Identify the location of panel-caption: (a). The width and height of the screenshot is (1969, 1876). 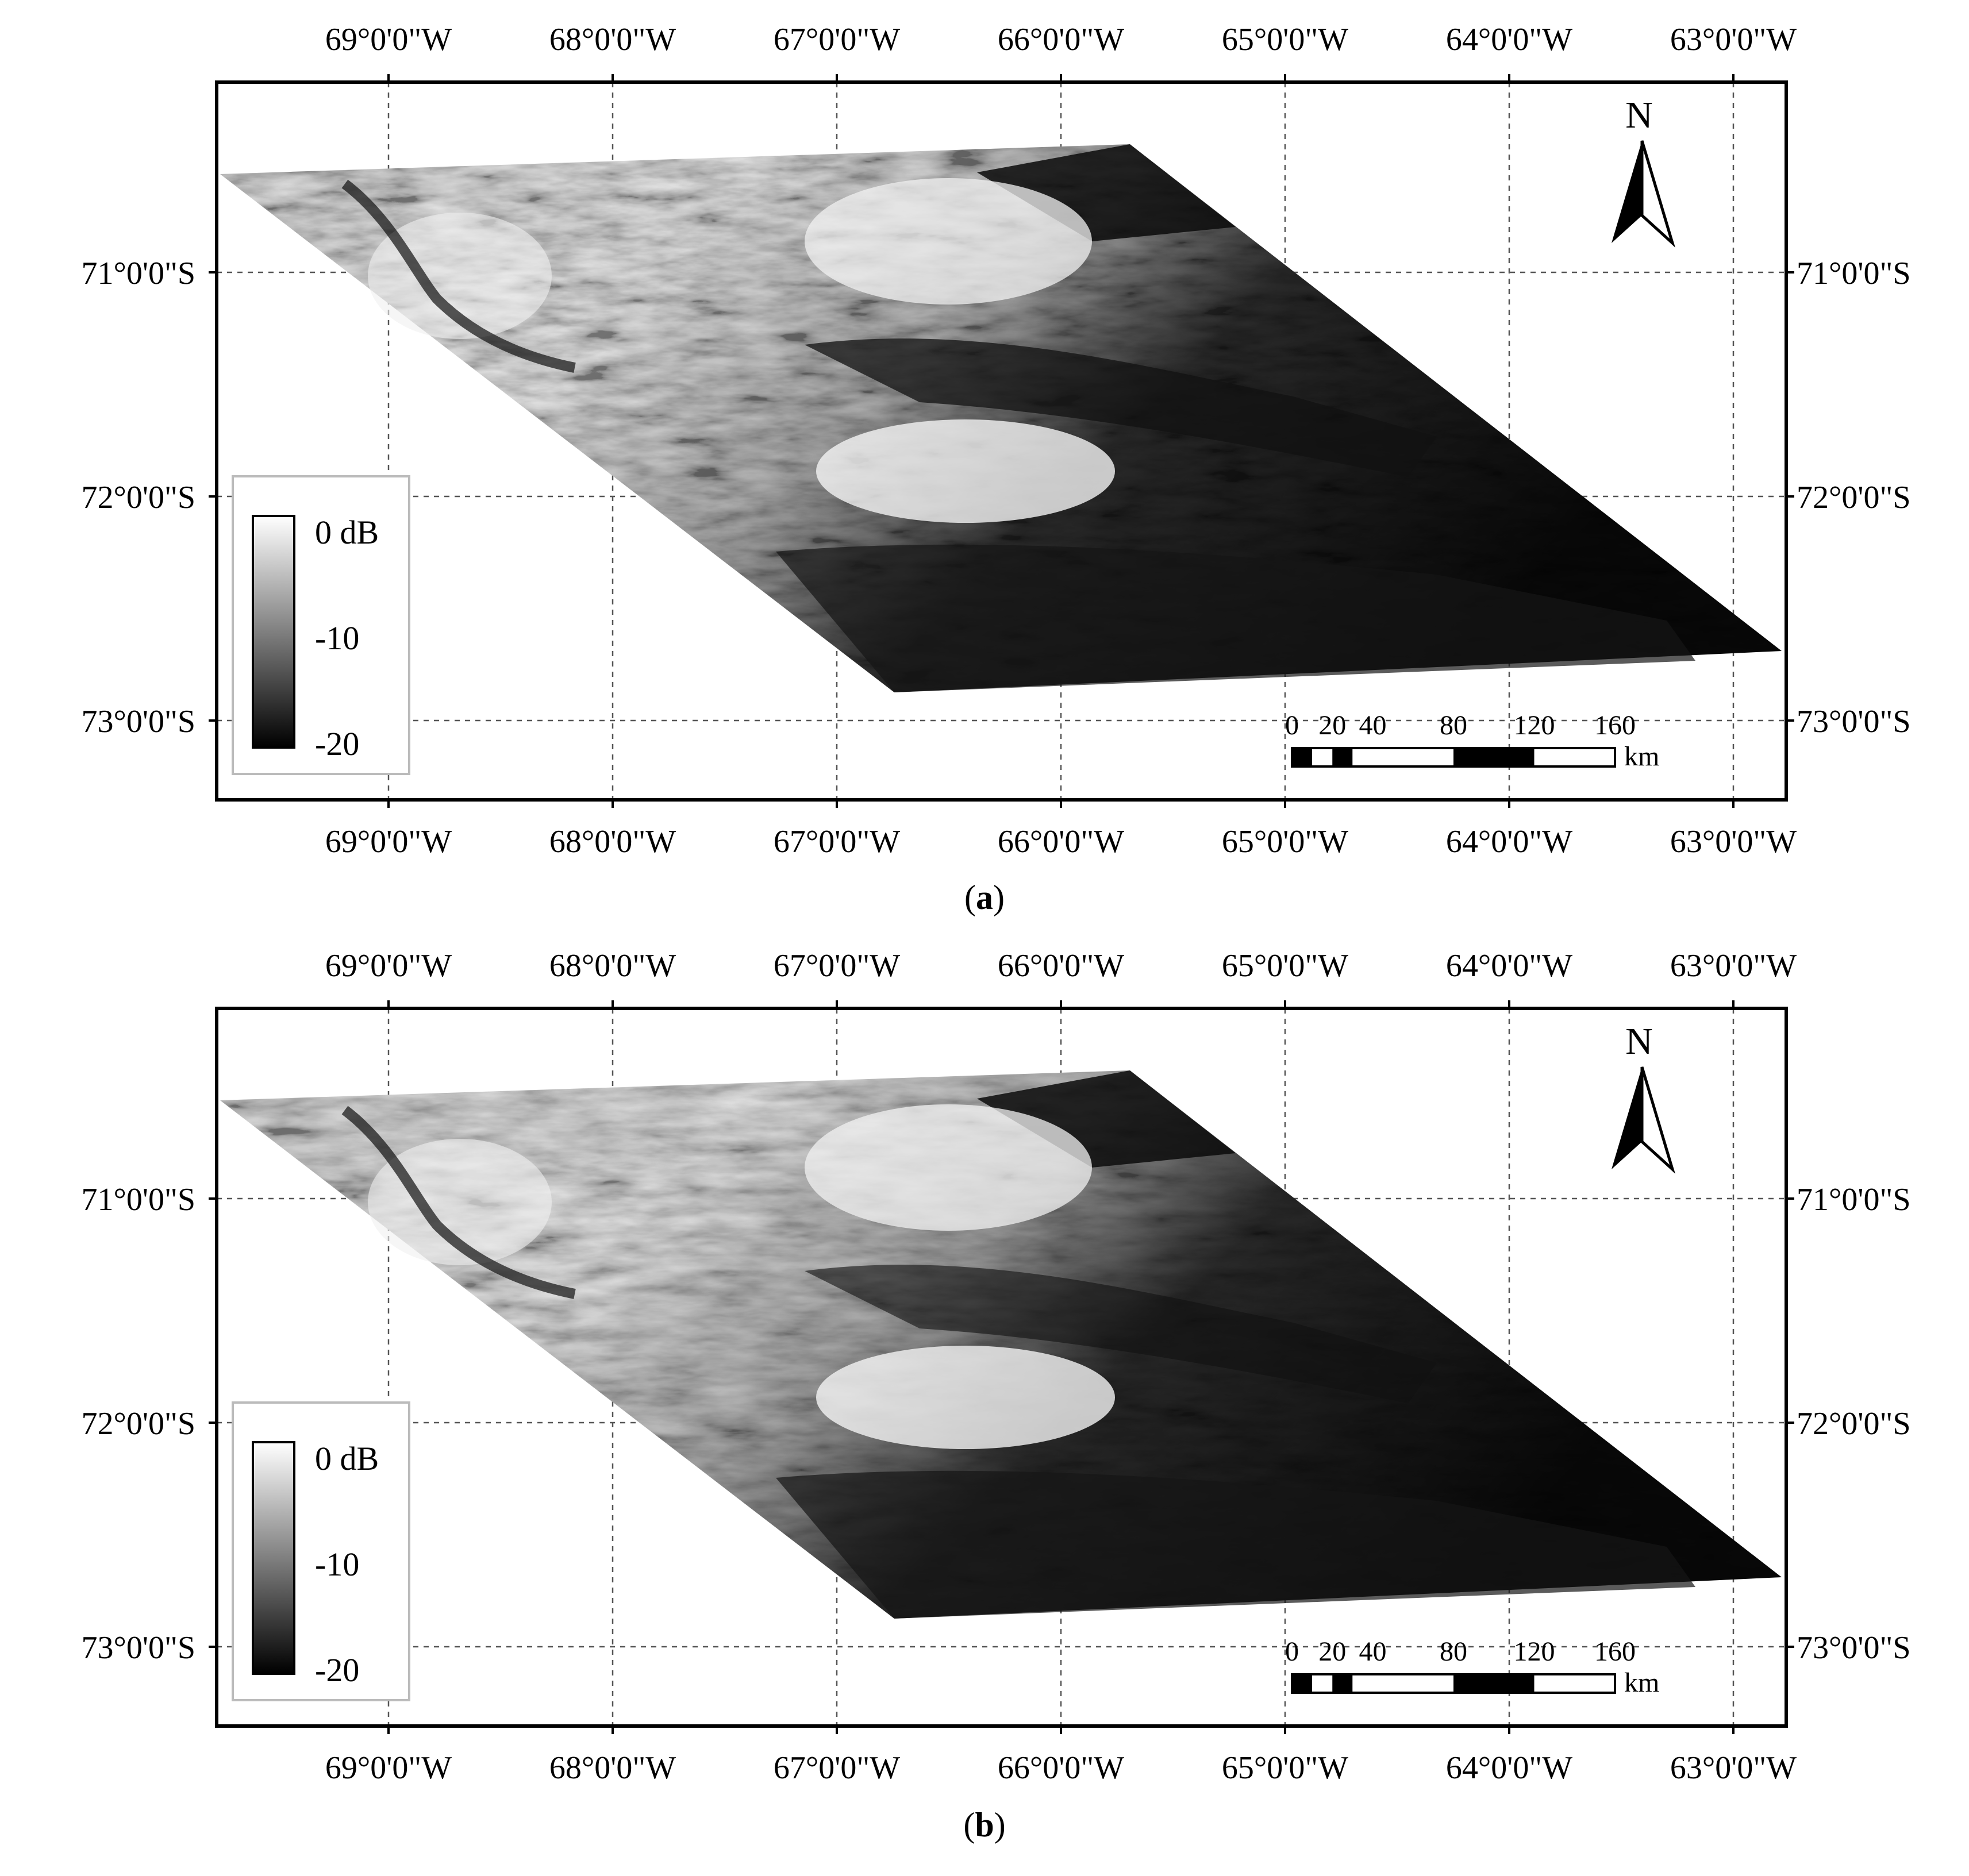
(984, 897).